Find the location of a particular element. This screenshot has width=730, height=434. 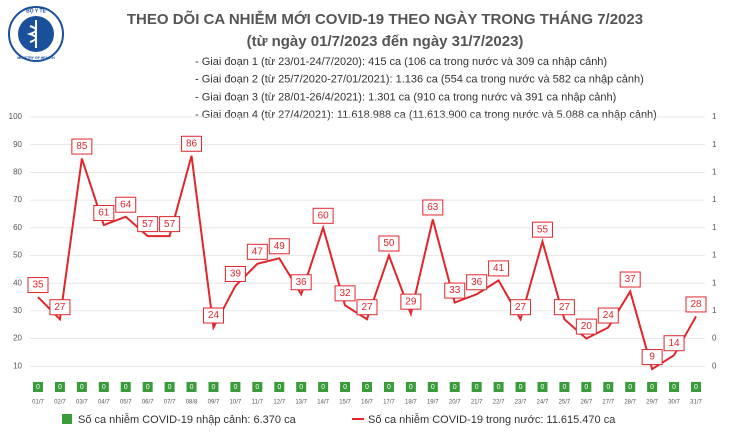

data-label: 24 is located at coordinates (214, 315).